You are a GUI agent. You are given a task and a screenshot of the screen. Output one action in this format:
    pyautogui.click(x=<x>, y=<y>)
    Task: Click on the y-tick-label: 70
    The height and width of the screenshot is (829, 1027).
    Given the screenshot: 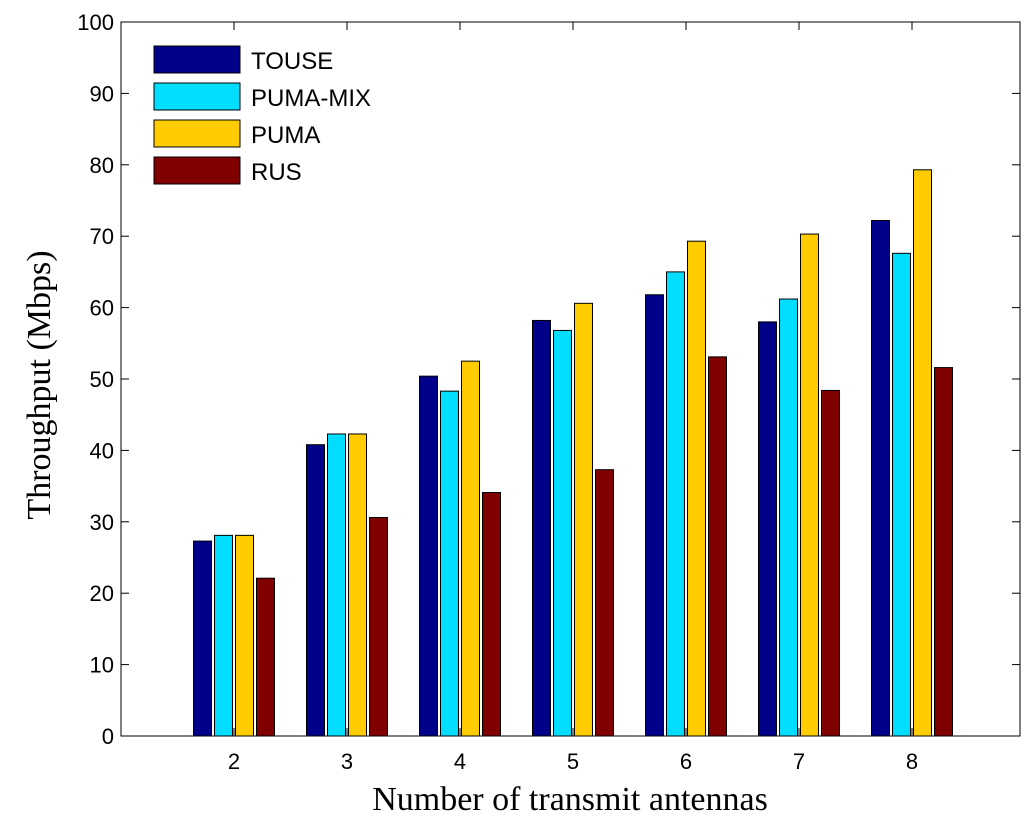 What is the action you would take?
    pyautogui.click(x=102, y=236)
    